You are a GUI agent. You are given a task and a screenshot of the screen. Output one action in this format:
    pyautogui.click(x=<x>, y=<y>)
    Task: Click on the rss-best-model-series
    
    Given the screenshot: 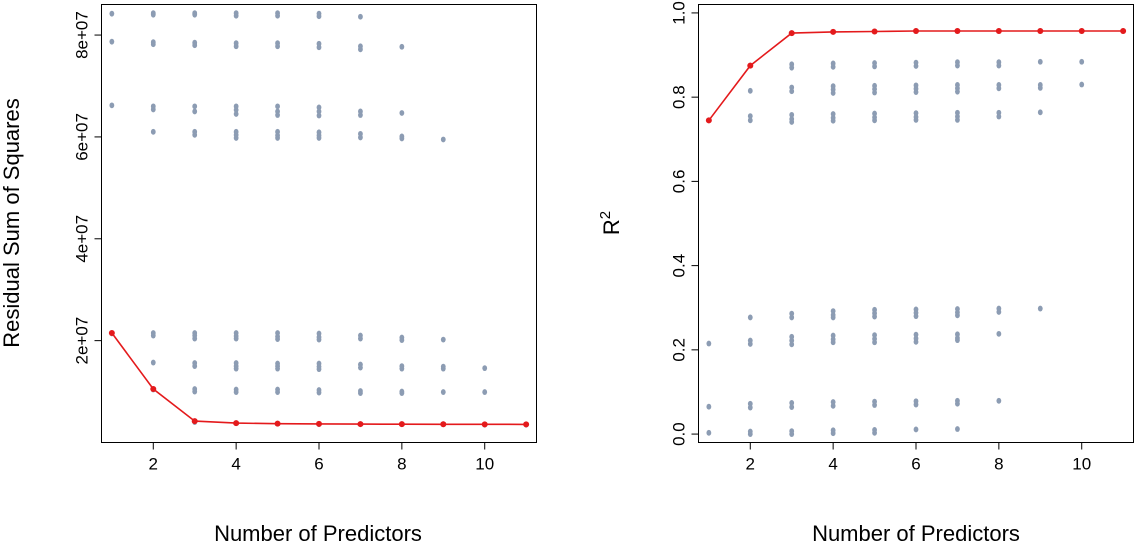 What is the action you would take?
    pyautogui.click(x=319, y=379)
    